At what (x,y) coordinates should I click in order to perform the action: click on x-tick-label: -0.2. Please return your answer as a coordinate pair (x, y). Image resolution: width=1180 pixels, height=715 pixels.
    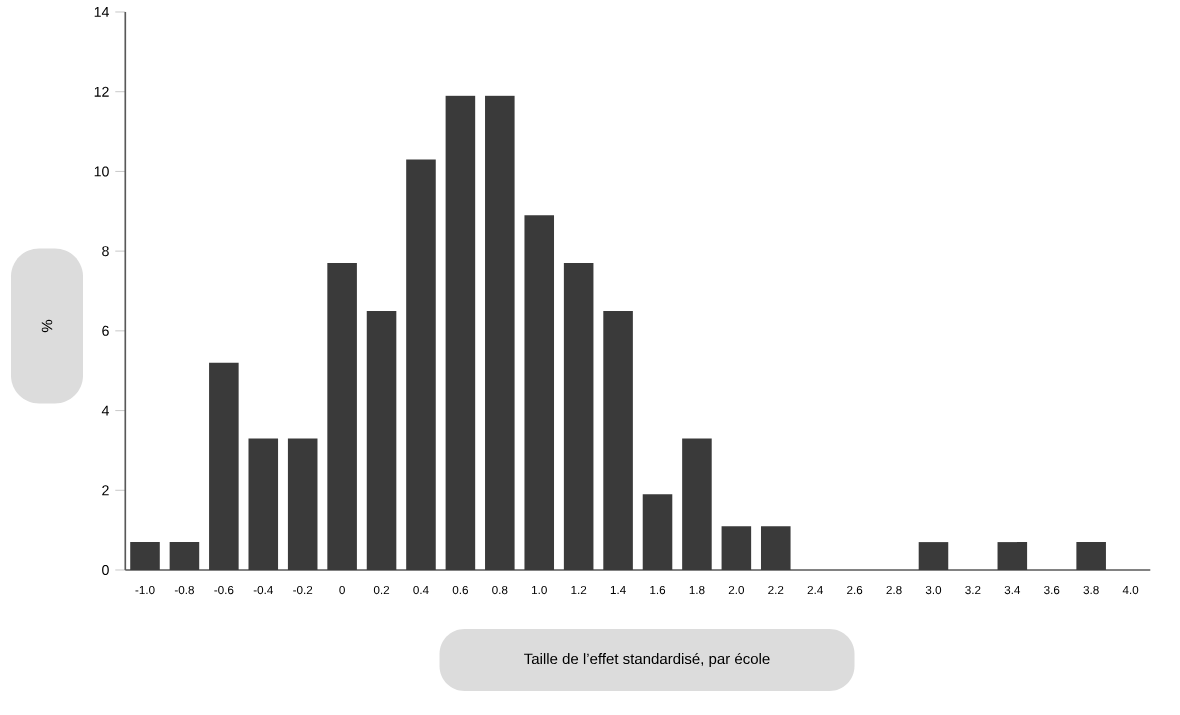
    Looking at the image, I should click on (303, 590).